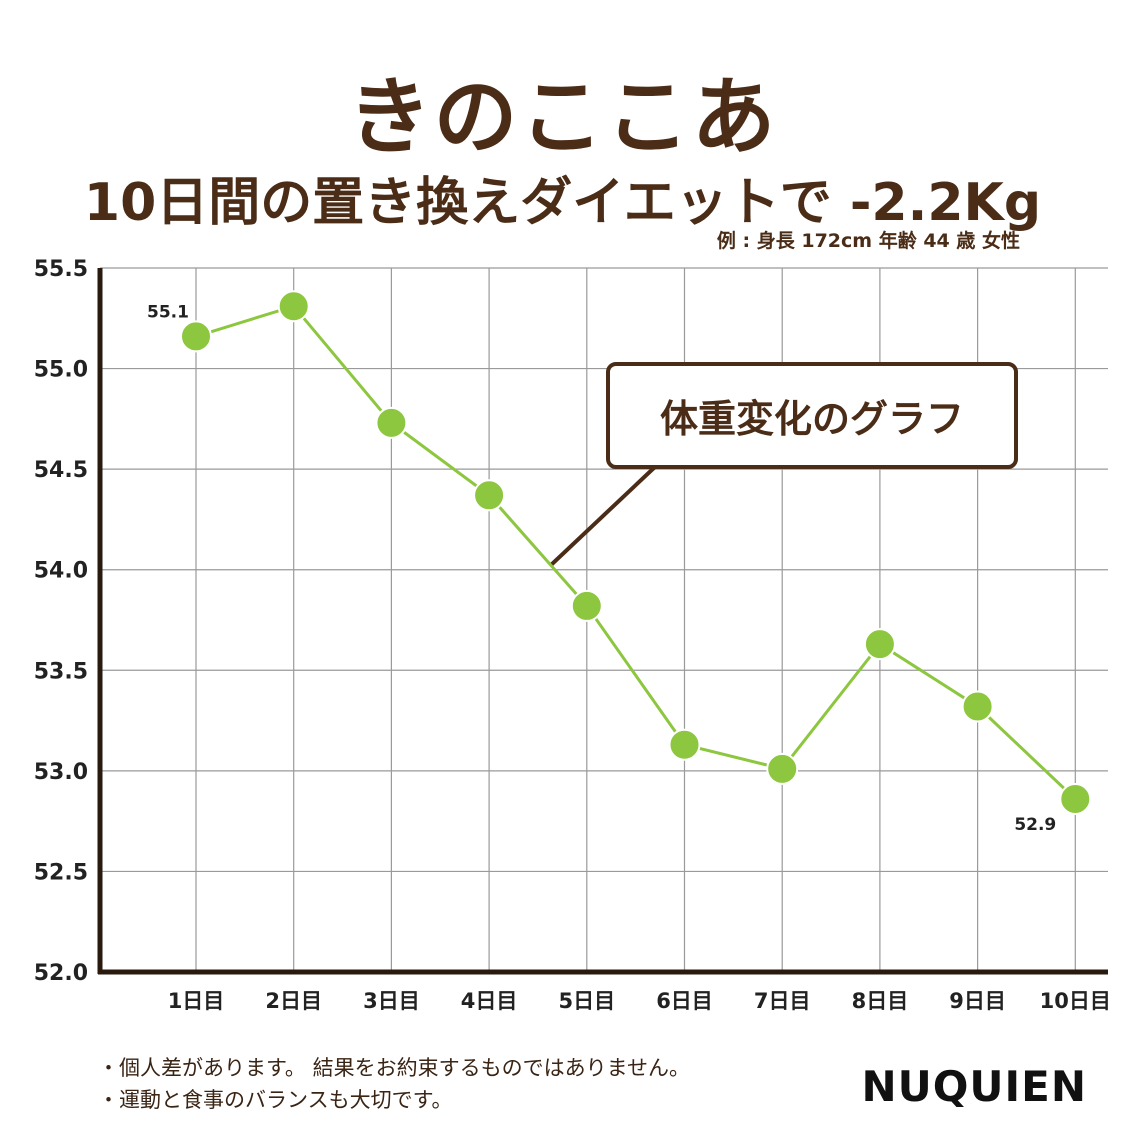 The image size is (1125, 1125). I want to click on y-tick-label: 52.5, so click(61, 872).